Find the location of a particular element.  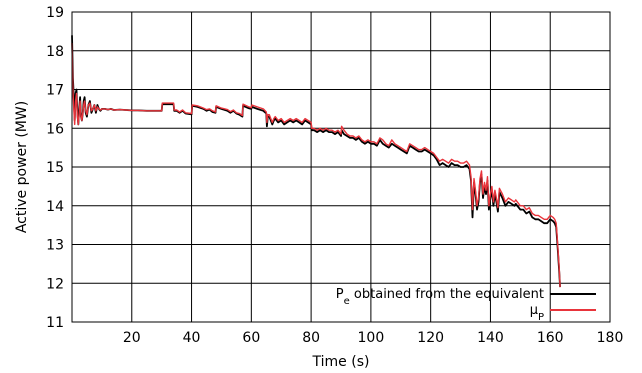

legend-label-mup: μP is located at coordinates (537, 313).